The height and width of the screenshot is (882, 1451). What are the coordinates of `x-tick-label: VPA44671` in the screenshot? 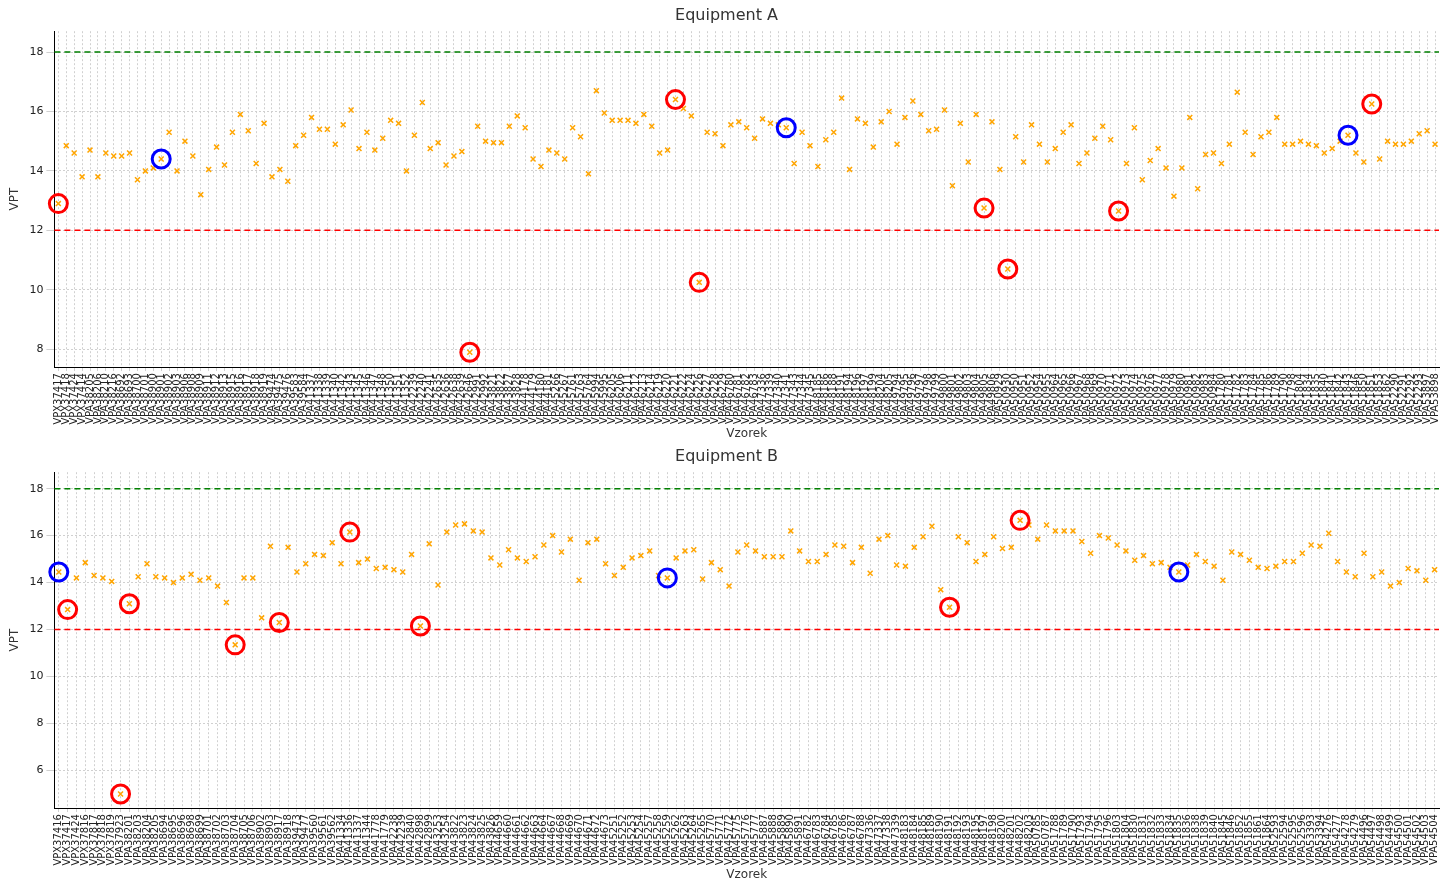 It's located at (587, 839).